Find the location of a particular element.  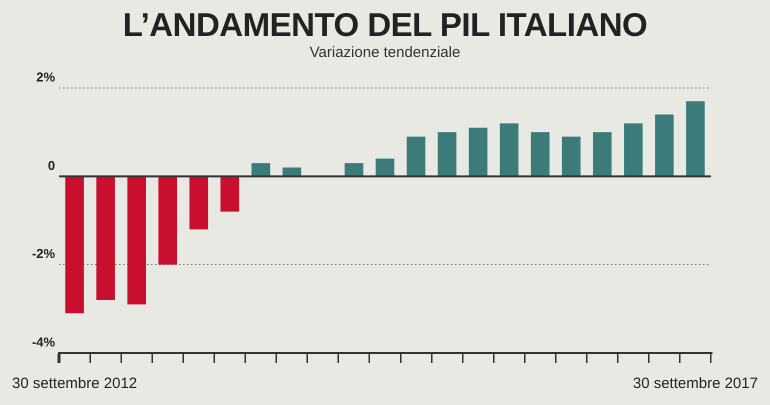

y-tick-label: -2% is located at coordinates (44, 254).